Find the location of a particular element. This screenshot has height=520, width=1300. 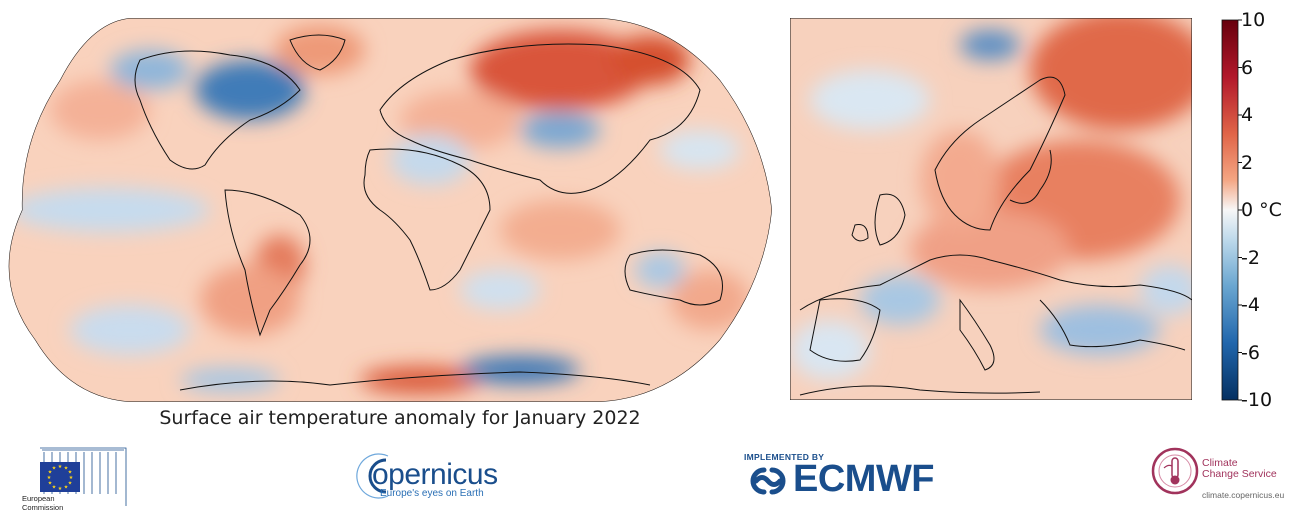

colorbar-tick-label: -6 is located at coordinates (1250, 352).